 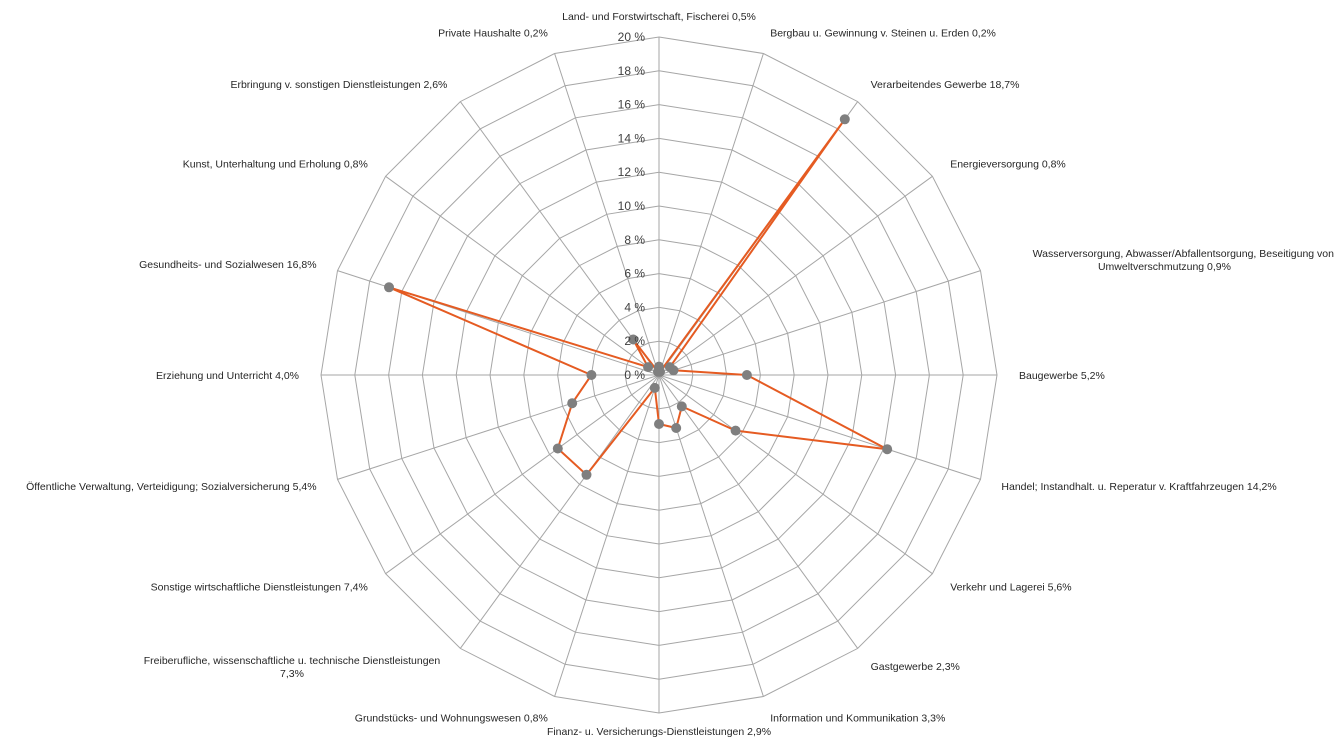 What do you see at coordinates (632, 71) in the screenshot?
I see `tick-label: 18 %` at bounding box center [632, 71].